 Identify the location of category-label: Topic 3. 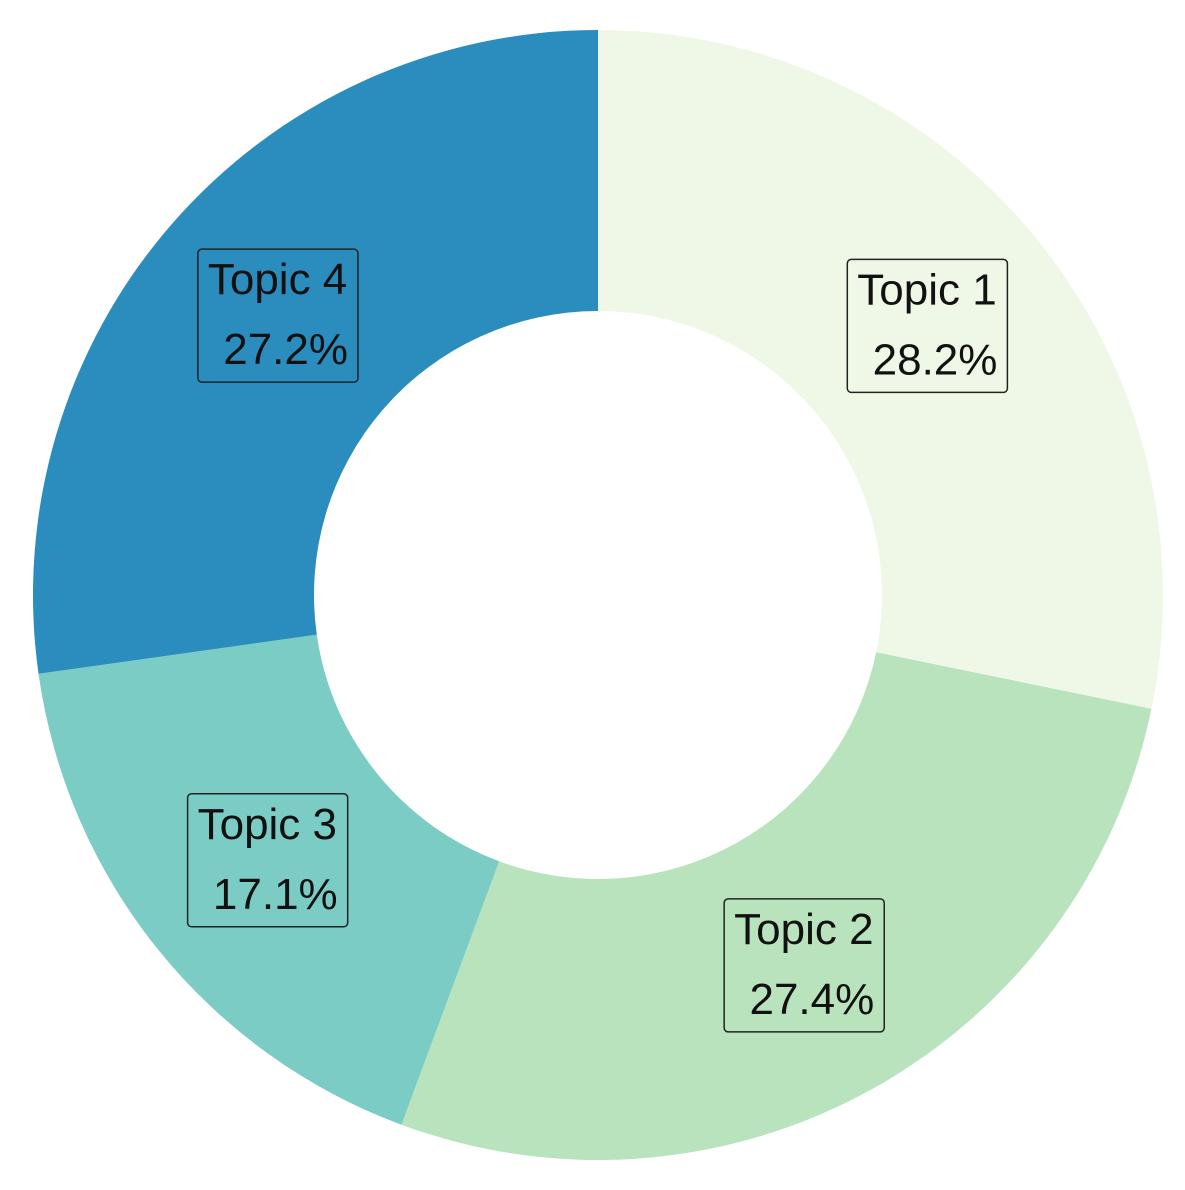
(267, 824).